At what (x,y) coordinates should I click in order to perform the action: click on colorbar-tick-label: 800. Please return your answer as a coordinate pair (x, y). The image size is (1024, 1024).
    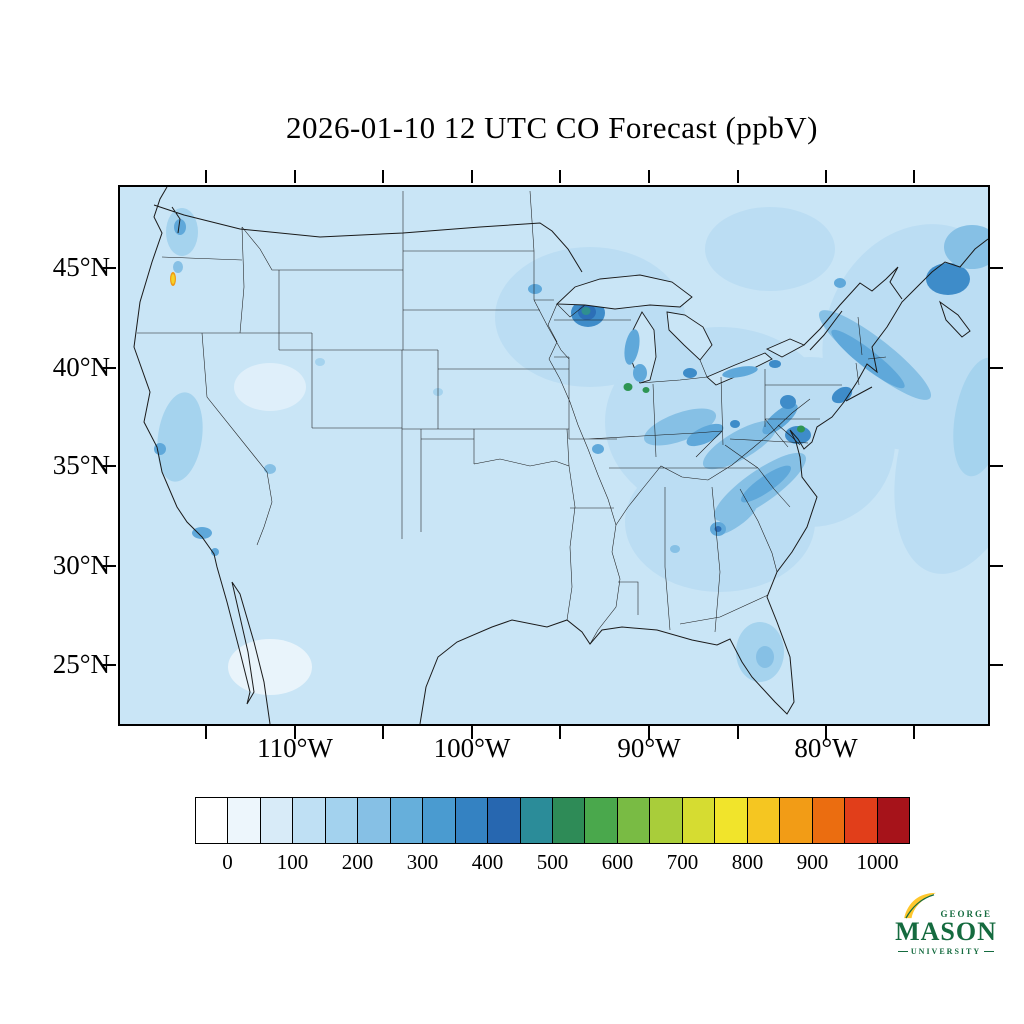
    Looking at the image, I should click on (747, 862).